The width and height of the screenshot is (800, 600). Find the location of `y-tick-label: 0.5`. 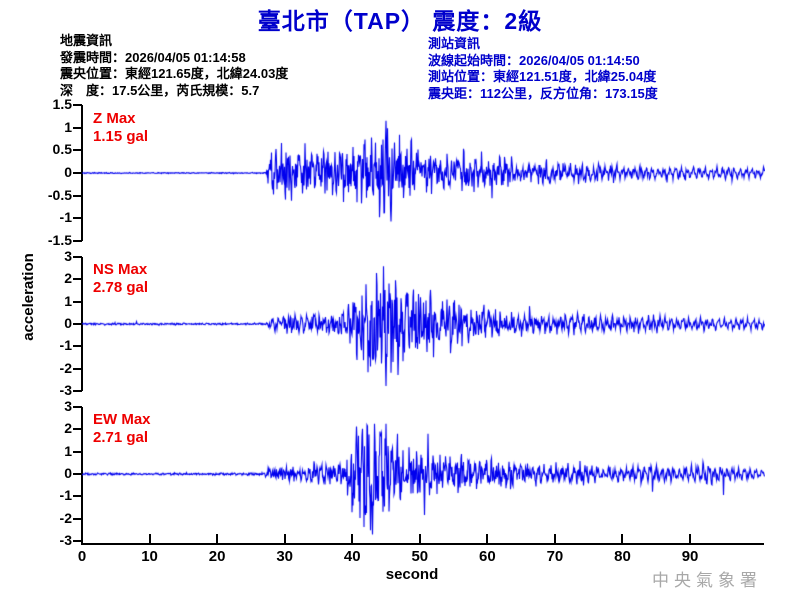

y-tick-label: 0.5 is located at coordinates (62, 149).